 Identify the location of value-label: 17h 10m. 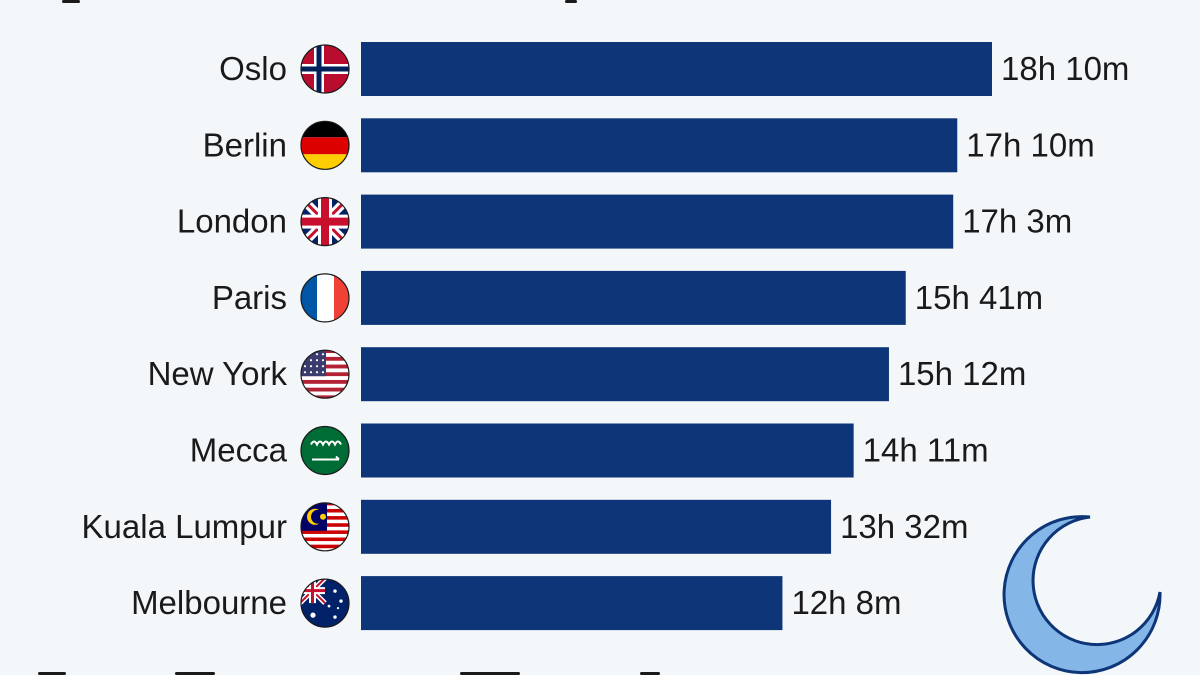
(1030, 144).